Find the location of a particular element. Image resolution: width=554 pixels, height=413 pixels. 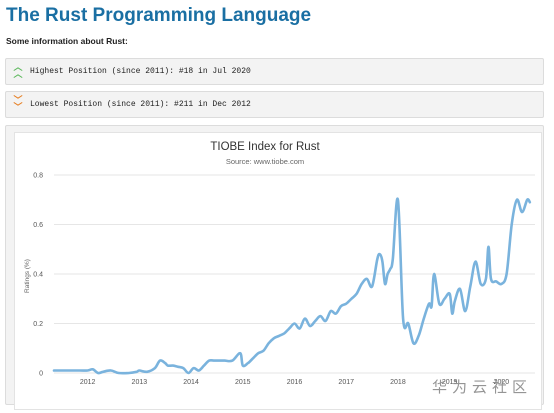

x-tick-label: 2020 is located at coordinates (502, 382).